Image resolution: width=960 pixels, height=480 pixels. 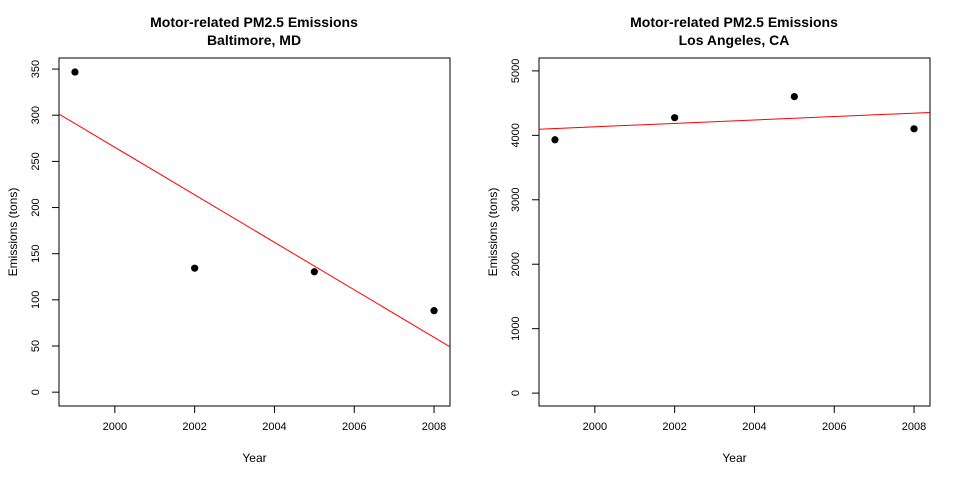 I want to click on y-tick-label: 350, so click(x=36, y=69).